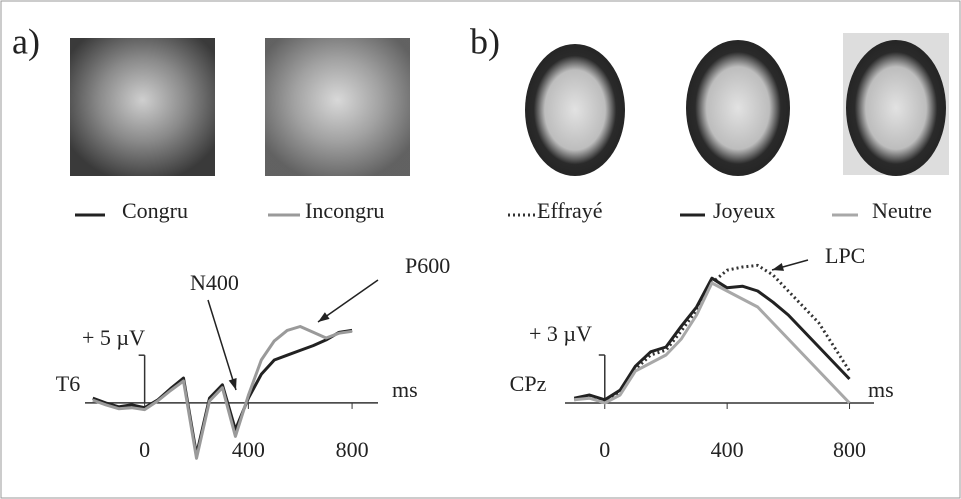  Describe the element at coordinates (214, 282) in the screenshot. I see `annotation: N400` at that location.